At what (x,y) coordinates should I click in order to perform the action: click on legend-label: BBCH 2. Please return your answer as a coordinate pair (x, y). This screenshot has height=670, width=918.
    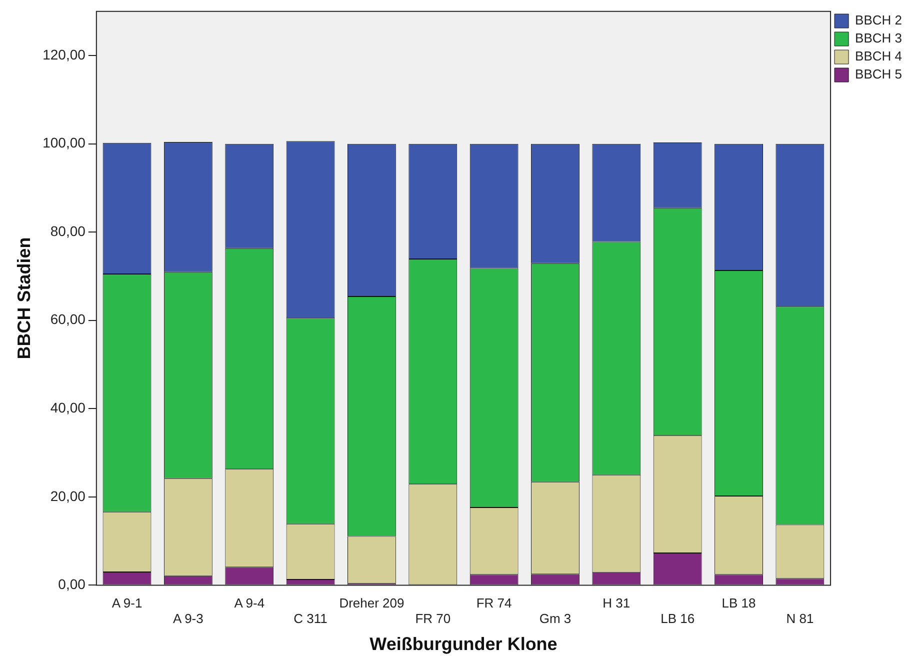
    Looking at the image, I should click on (878, 20).